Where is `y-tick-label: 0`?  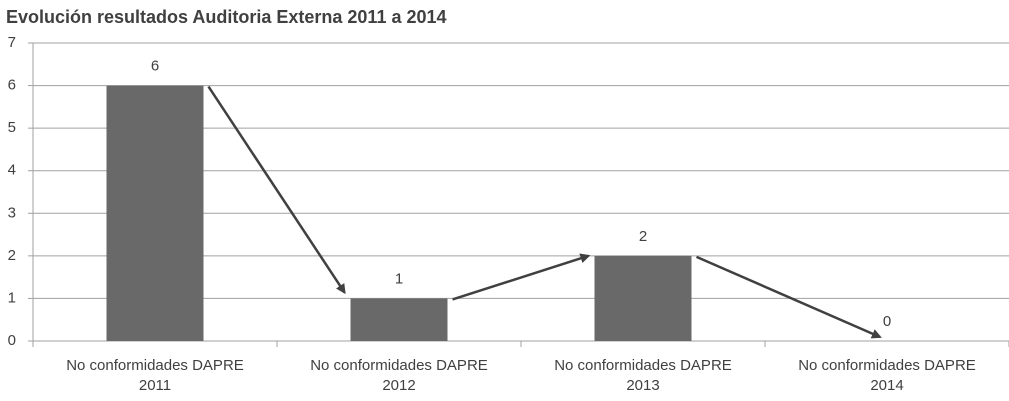
y-tick-label: 0 is located at coordinates (12, 340).